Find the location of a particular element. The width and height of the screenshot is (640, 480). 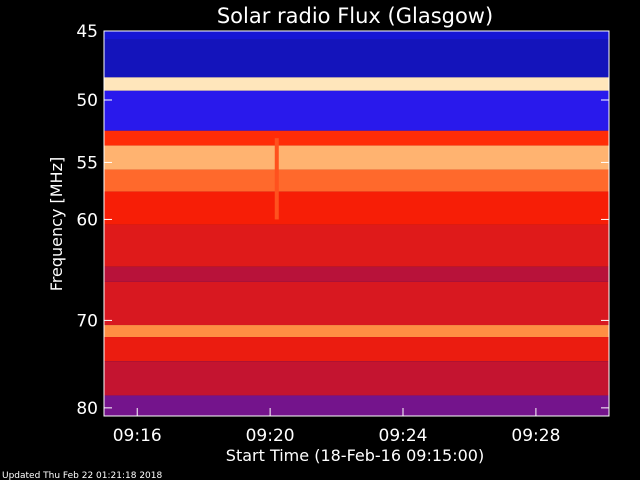

x-tick-label: 09:20 is located at coordinates (270, 436).